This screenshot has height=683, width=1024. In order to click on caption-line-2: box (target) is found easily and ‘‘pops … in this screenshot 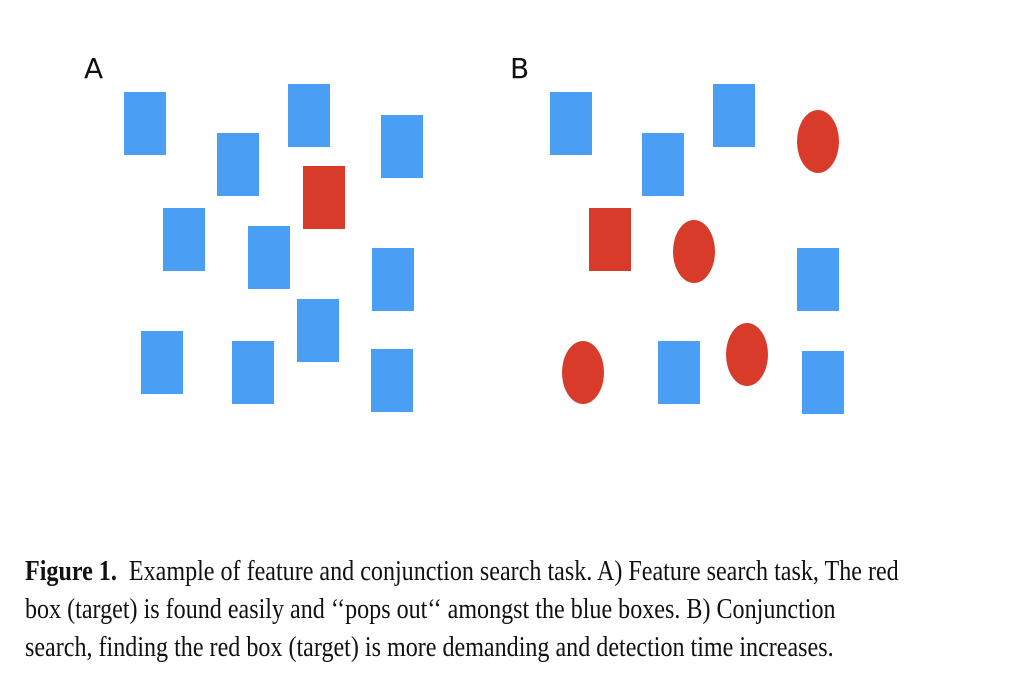, I will do `click(430, 609)`.